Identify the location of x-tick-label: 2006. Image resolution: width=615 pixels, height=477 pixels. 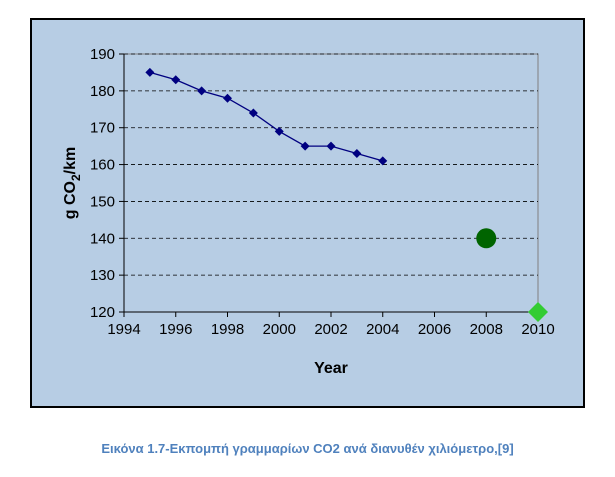
(434, 329).